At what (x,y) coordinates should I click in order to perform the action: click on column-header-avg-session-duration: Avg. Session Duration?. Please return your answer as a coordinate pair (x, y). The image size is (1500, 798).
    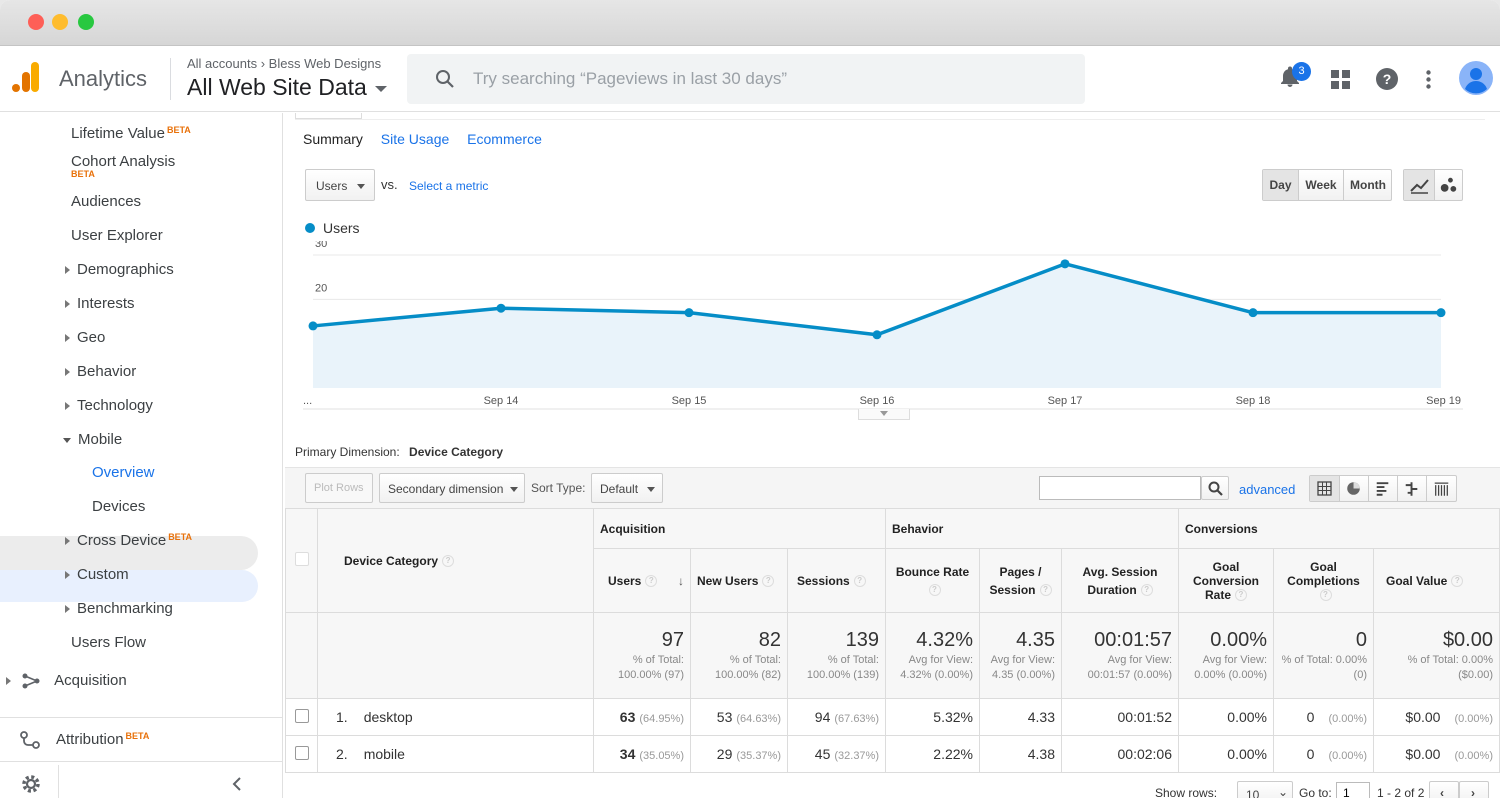
    Looking at the image, I should click on (1120, 580).